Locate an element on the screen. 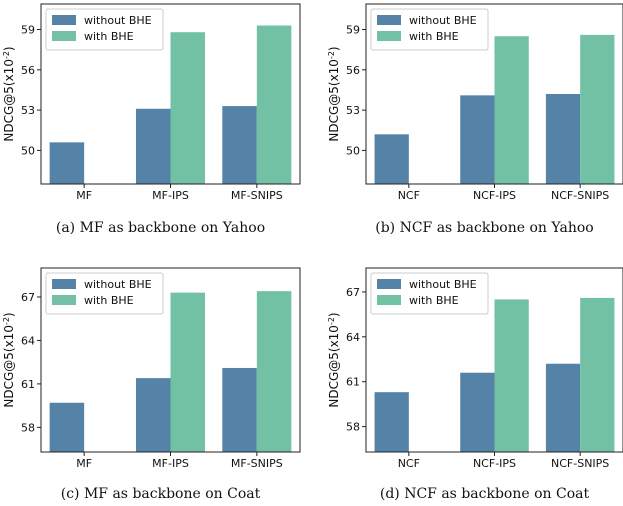 This screenshot has width=623, height=506. panel-caption: (c) MF as backbone on Coat is located at coordinates (161, 494).